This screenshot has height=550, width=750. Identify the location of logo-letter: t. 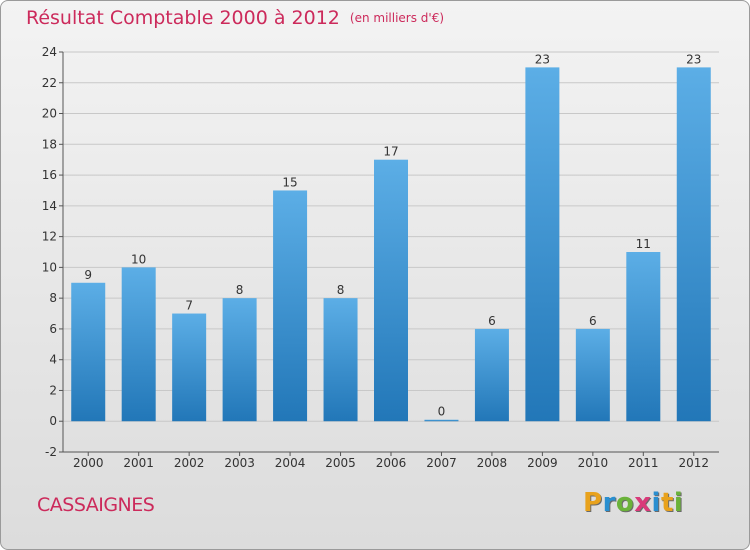
(667, 503).